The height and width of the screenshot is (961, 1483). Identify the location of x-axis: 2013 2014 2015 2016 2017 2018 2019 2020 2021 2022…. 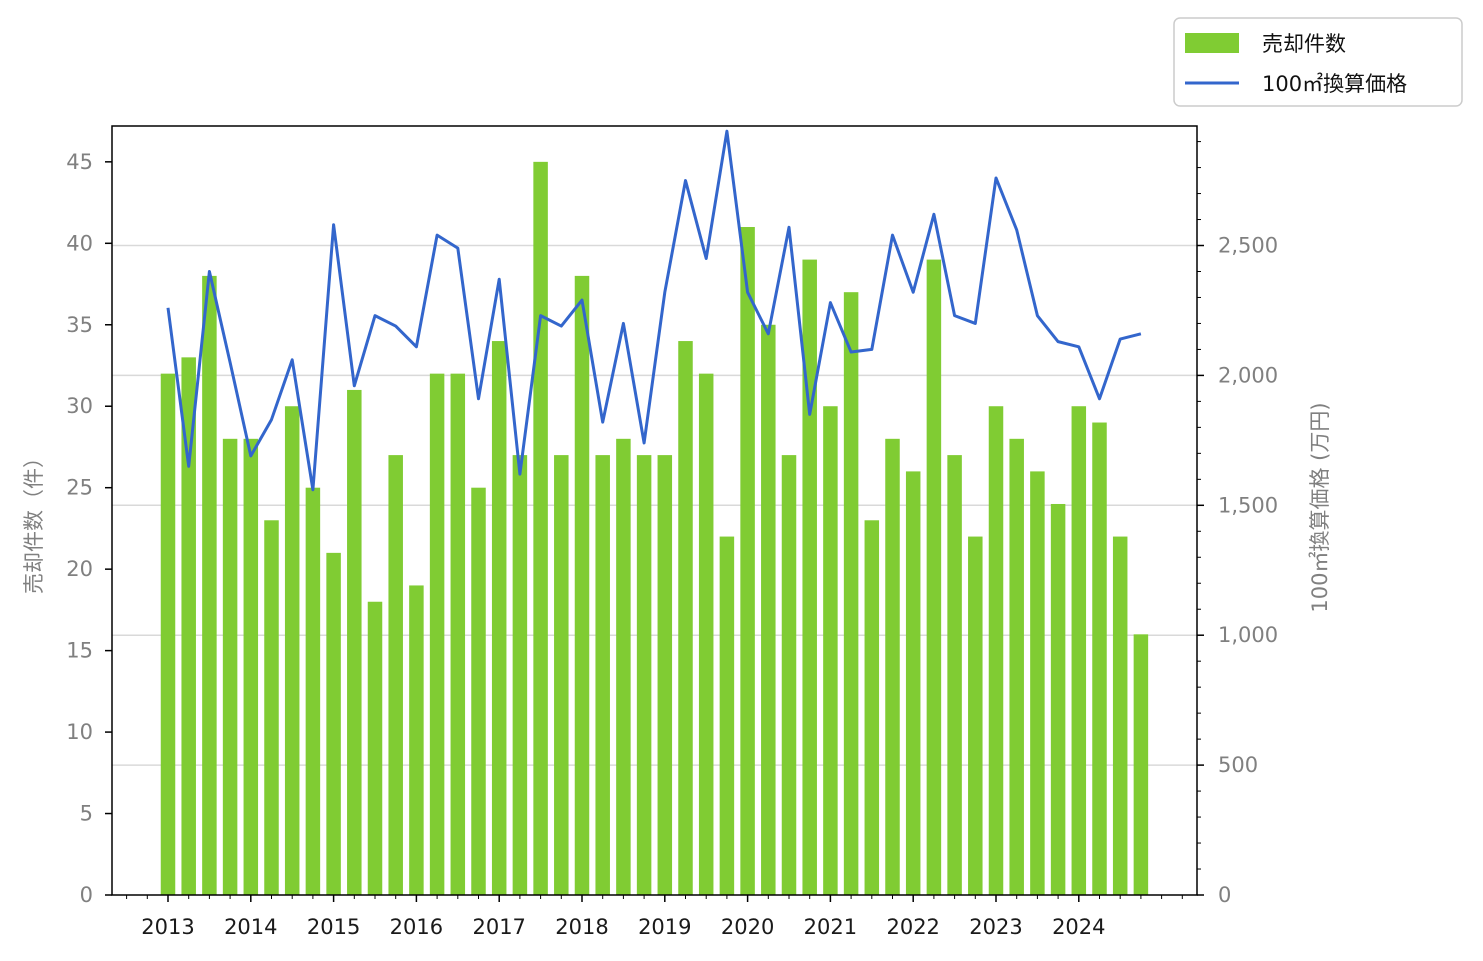
(654, 917).